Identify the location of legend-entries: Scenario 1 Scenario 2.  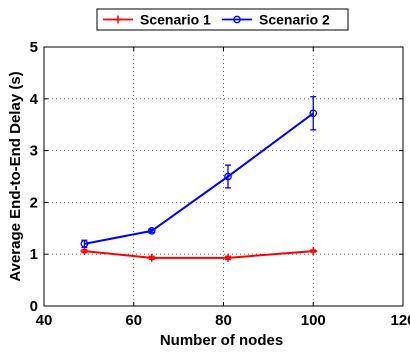
(216, 20).